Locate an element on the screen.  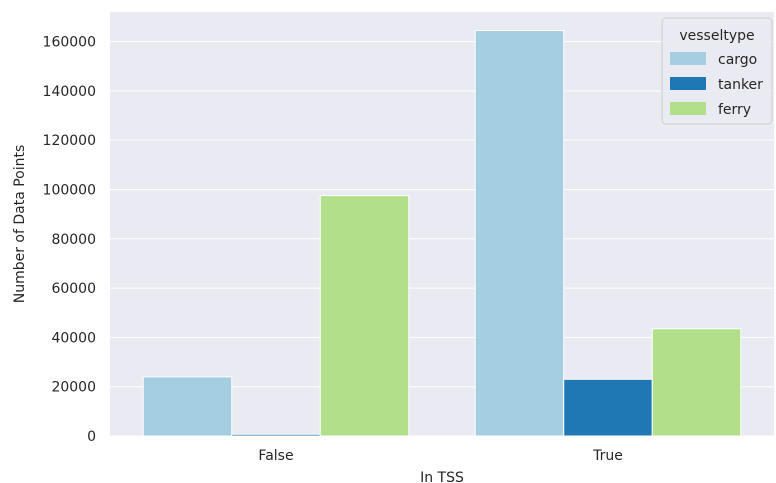
y-tick-label: 140000 is located at coordinates (69, 92).